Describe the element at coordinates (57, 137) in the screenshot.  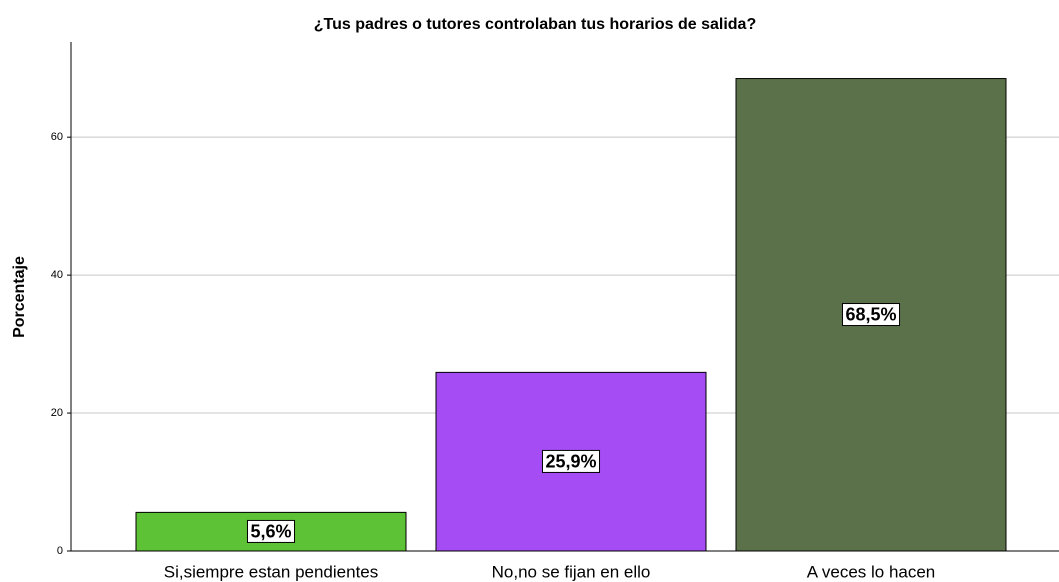
I see `y-tick-label: 60` at that location.